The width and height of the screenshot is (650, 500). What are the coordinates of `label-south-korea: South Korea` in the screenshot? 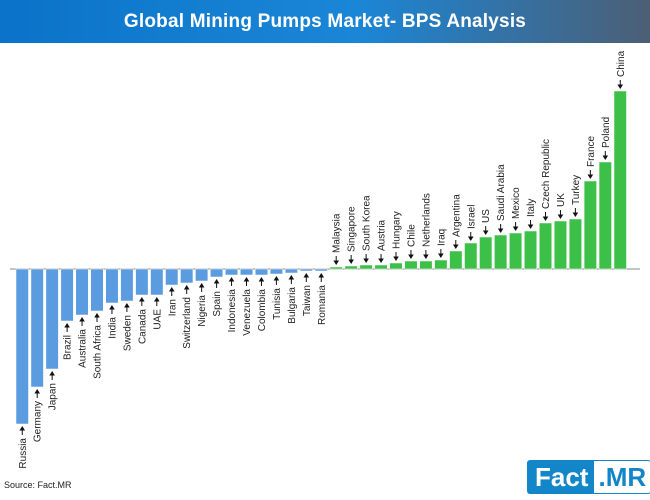 It's located at (367, 223).